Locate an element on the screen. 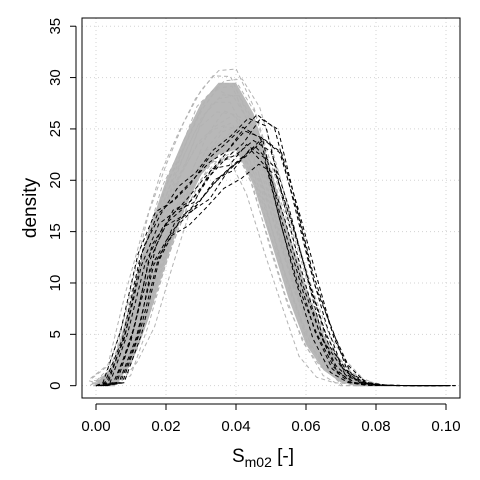 The width and height of the screenshot is (480, 480). y-tick-label: 25 is located at coordinates (55, 129).